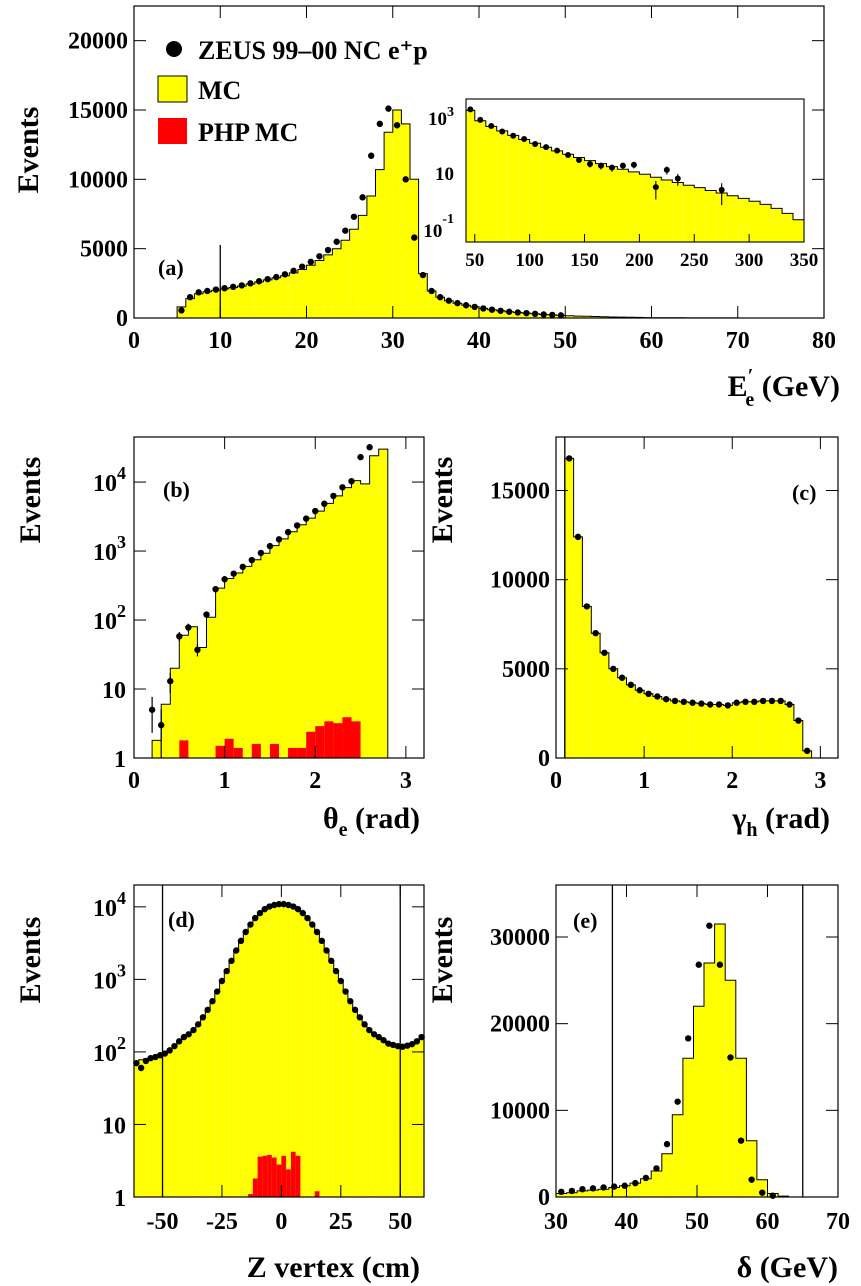  What do you see at coordinates (109, 549) in the screenshot?
I see `y-tick-label: 103` at bounding box center [109, 549].